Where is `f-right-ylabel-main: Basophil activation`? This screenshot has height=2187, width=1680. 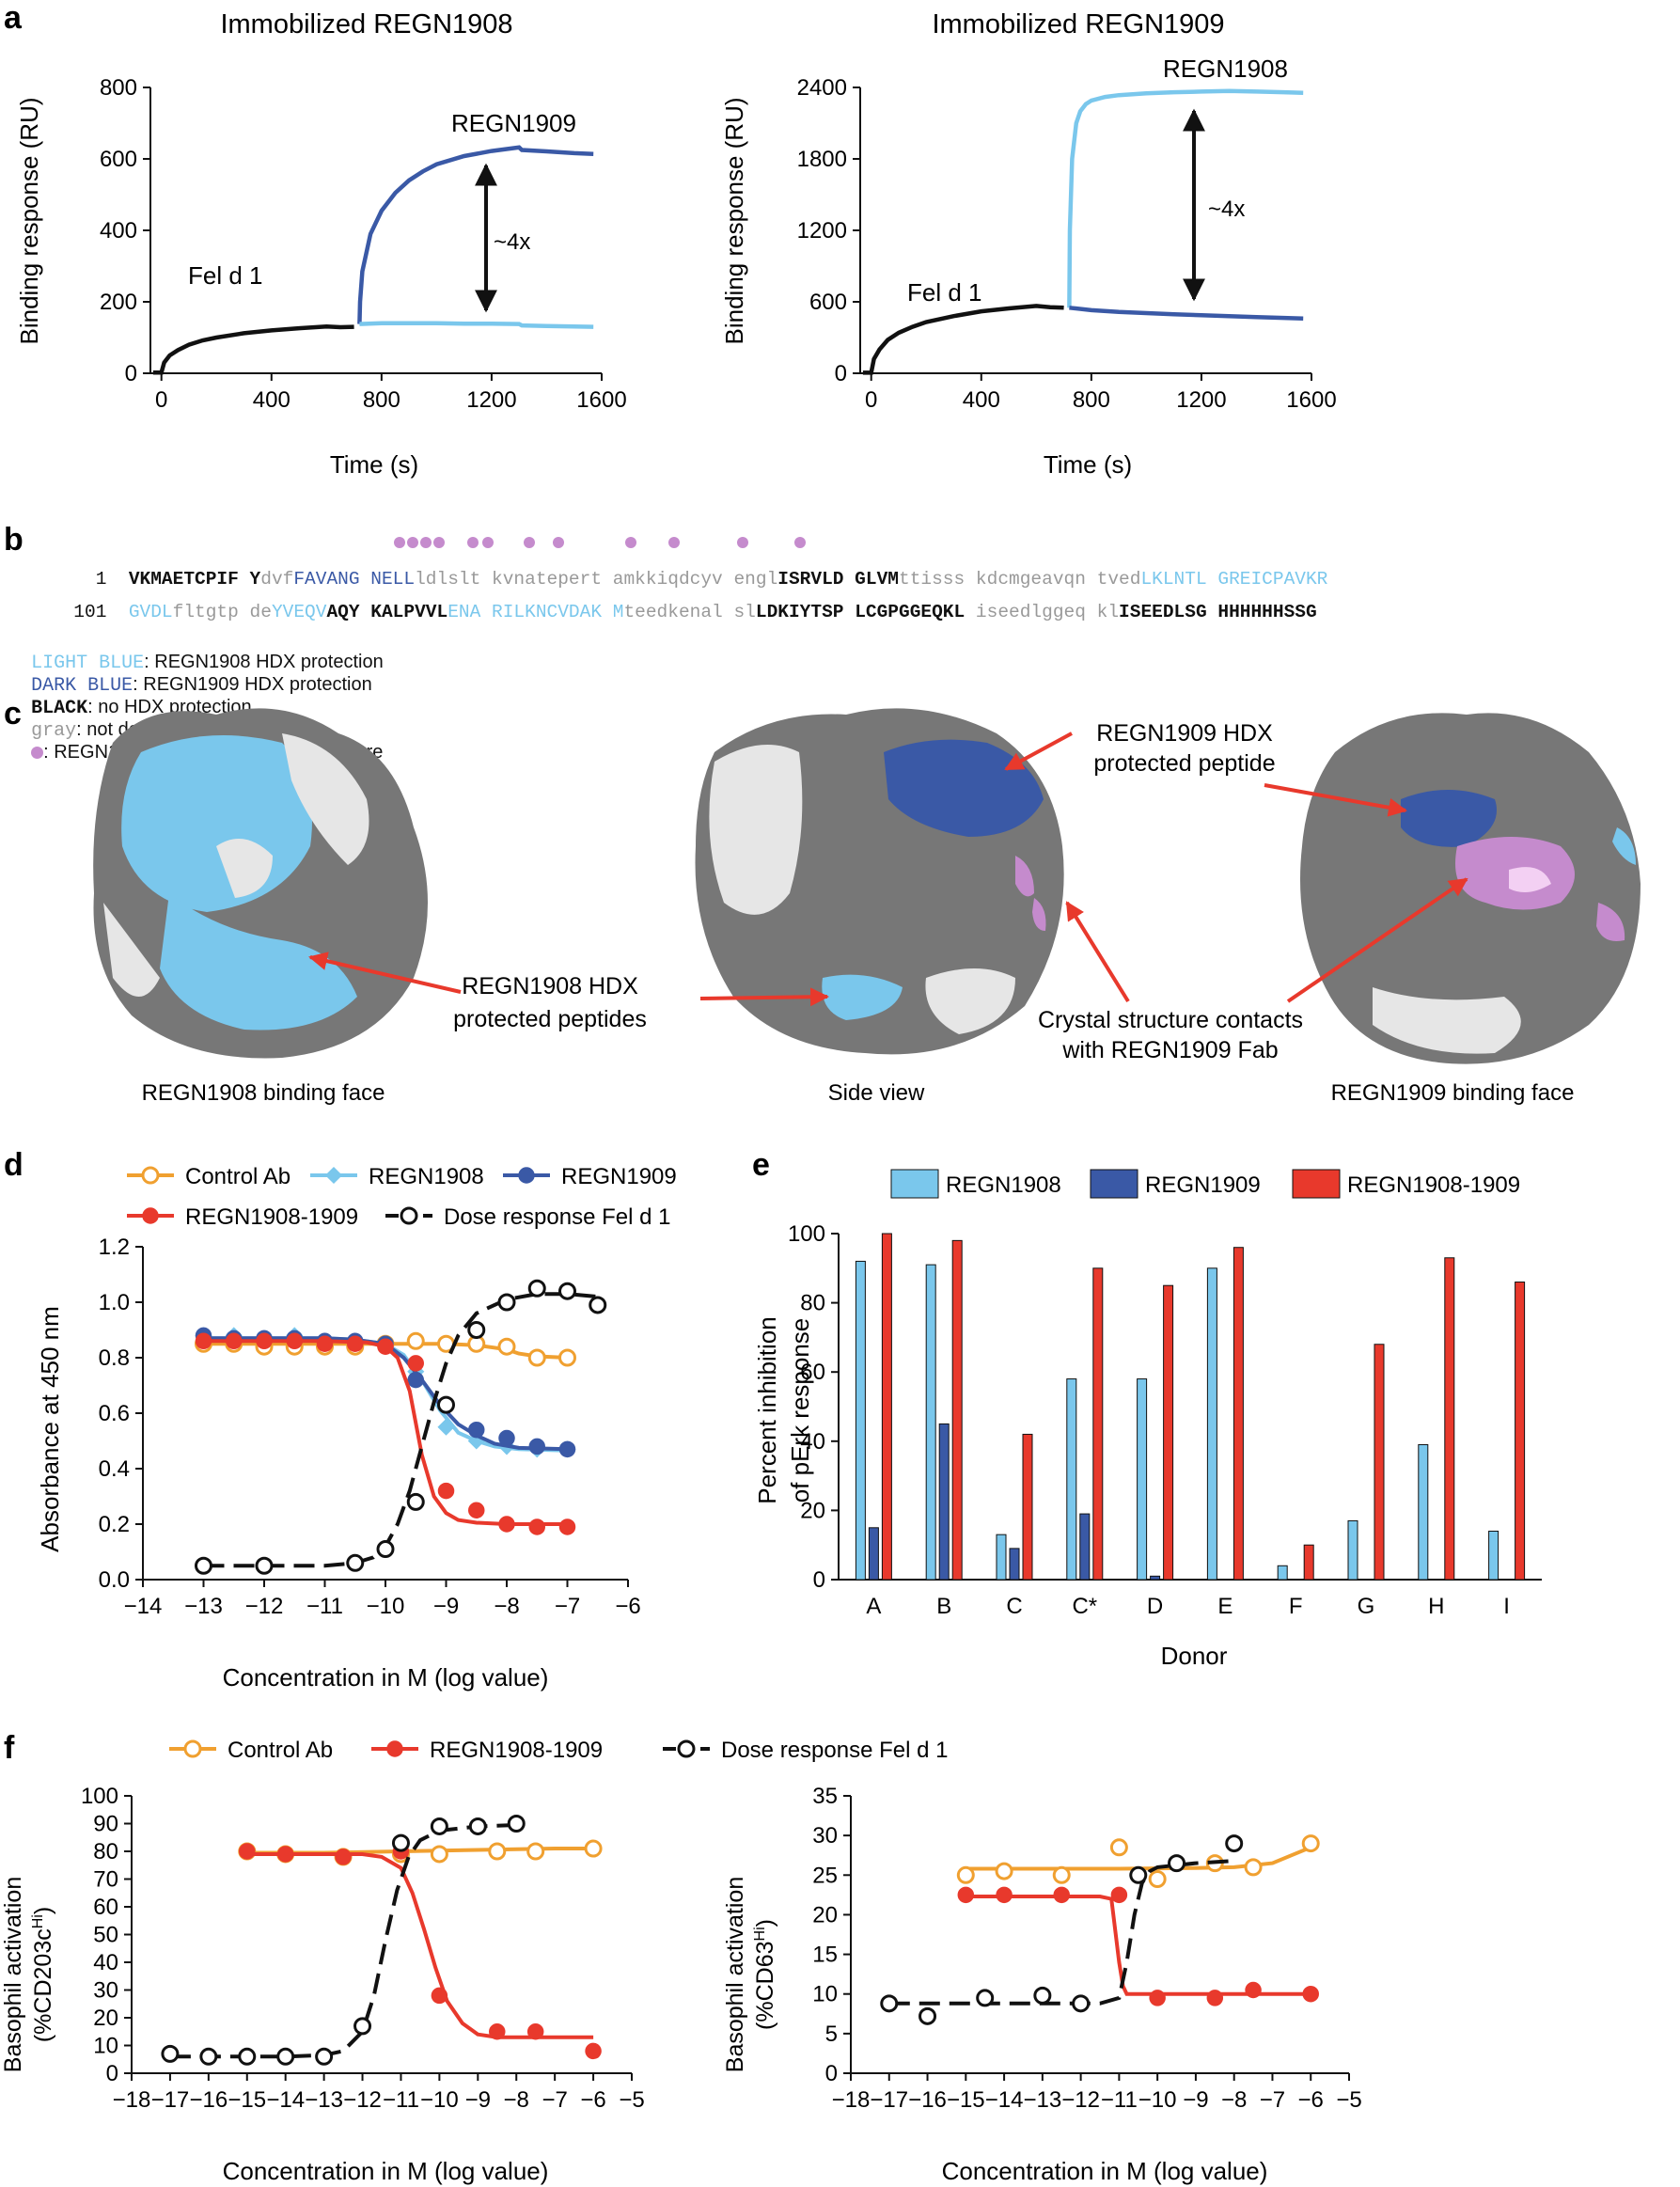 f-right-ylabel-main: Basophil activation is located at coordinates (735, 1974).